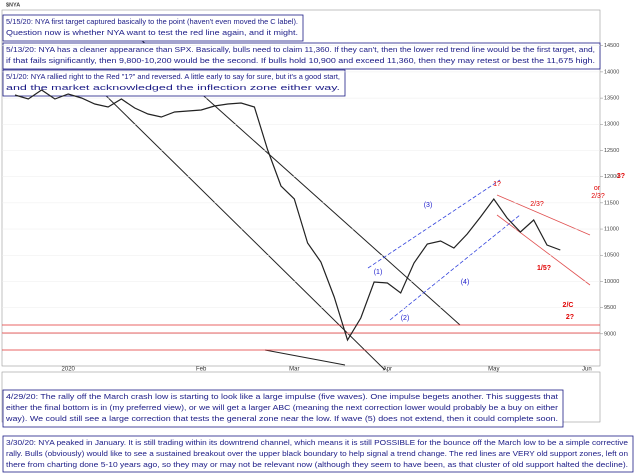  What do you see at coordinates (611, 177) in the screenshot?
I see `y-tick-label: 12000` at bounding box center [611, 177].